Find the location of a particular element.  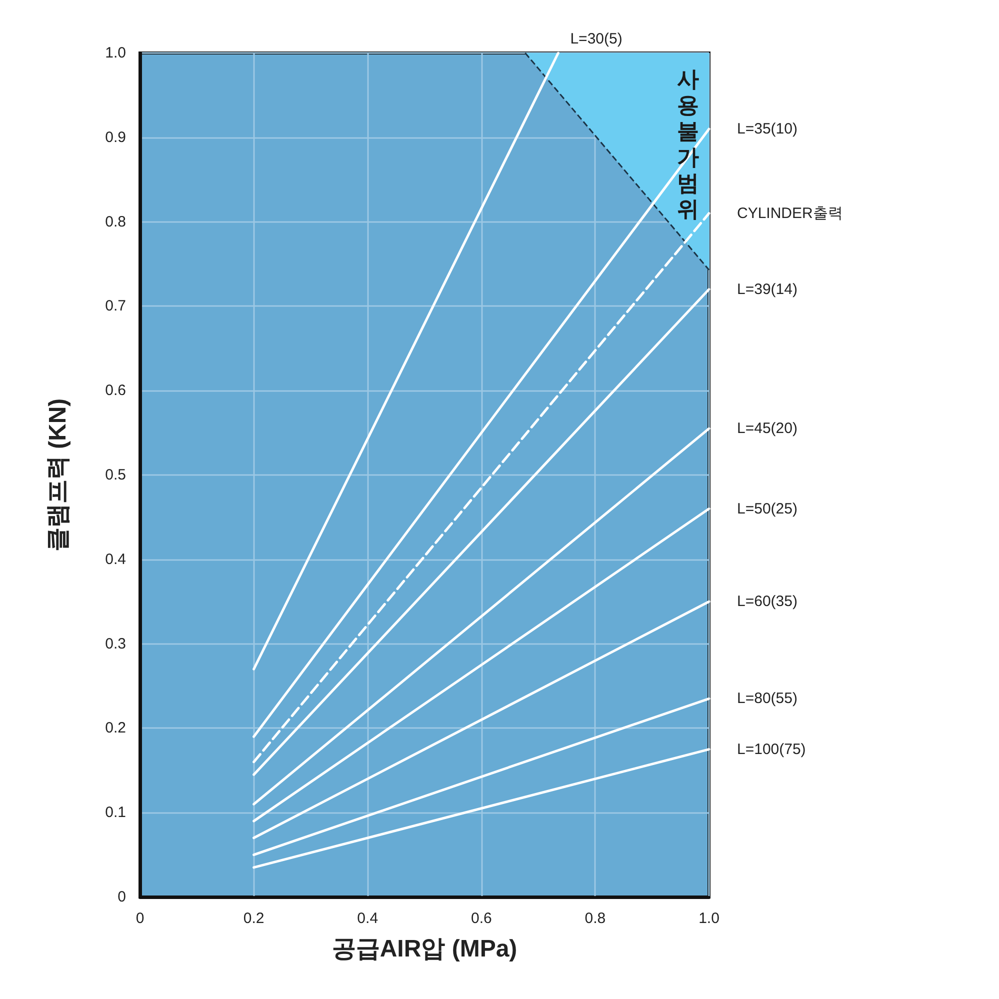

y-tick-label: 0 is located at coordinates (122, 897).